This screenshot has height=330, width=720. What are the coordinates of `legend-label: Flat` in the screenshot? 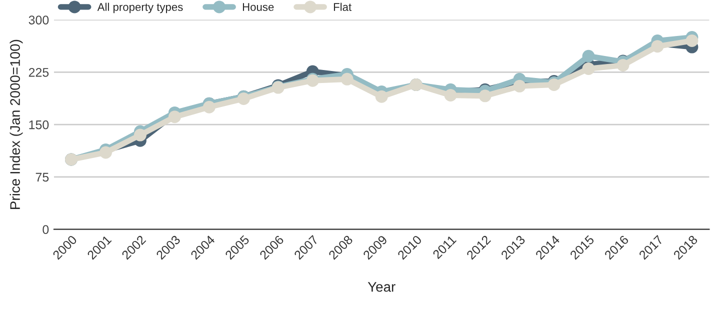 It's located at (343, 6).